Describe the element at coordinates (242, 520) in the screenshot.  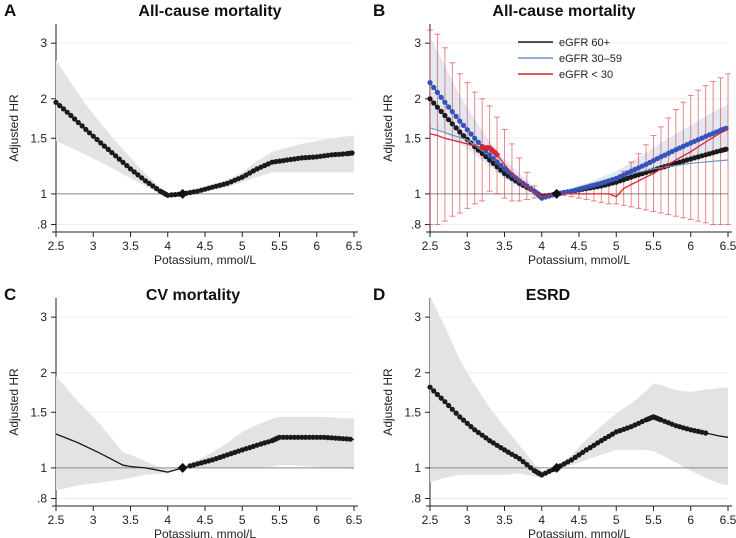
I see `x-tick-label: 5` at that location.